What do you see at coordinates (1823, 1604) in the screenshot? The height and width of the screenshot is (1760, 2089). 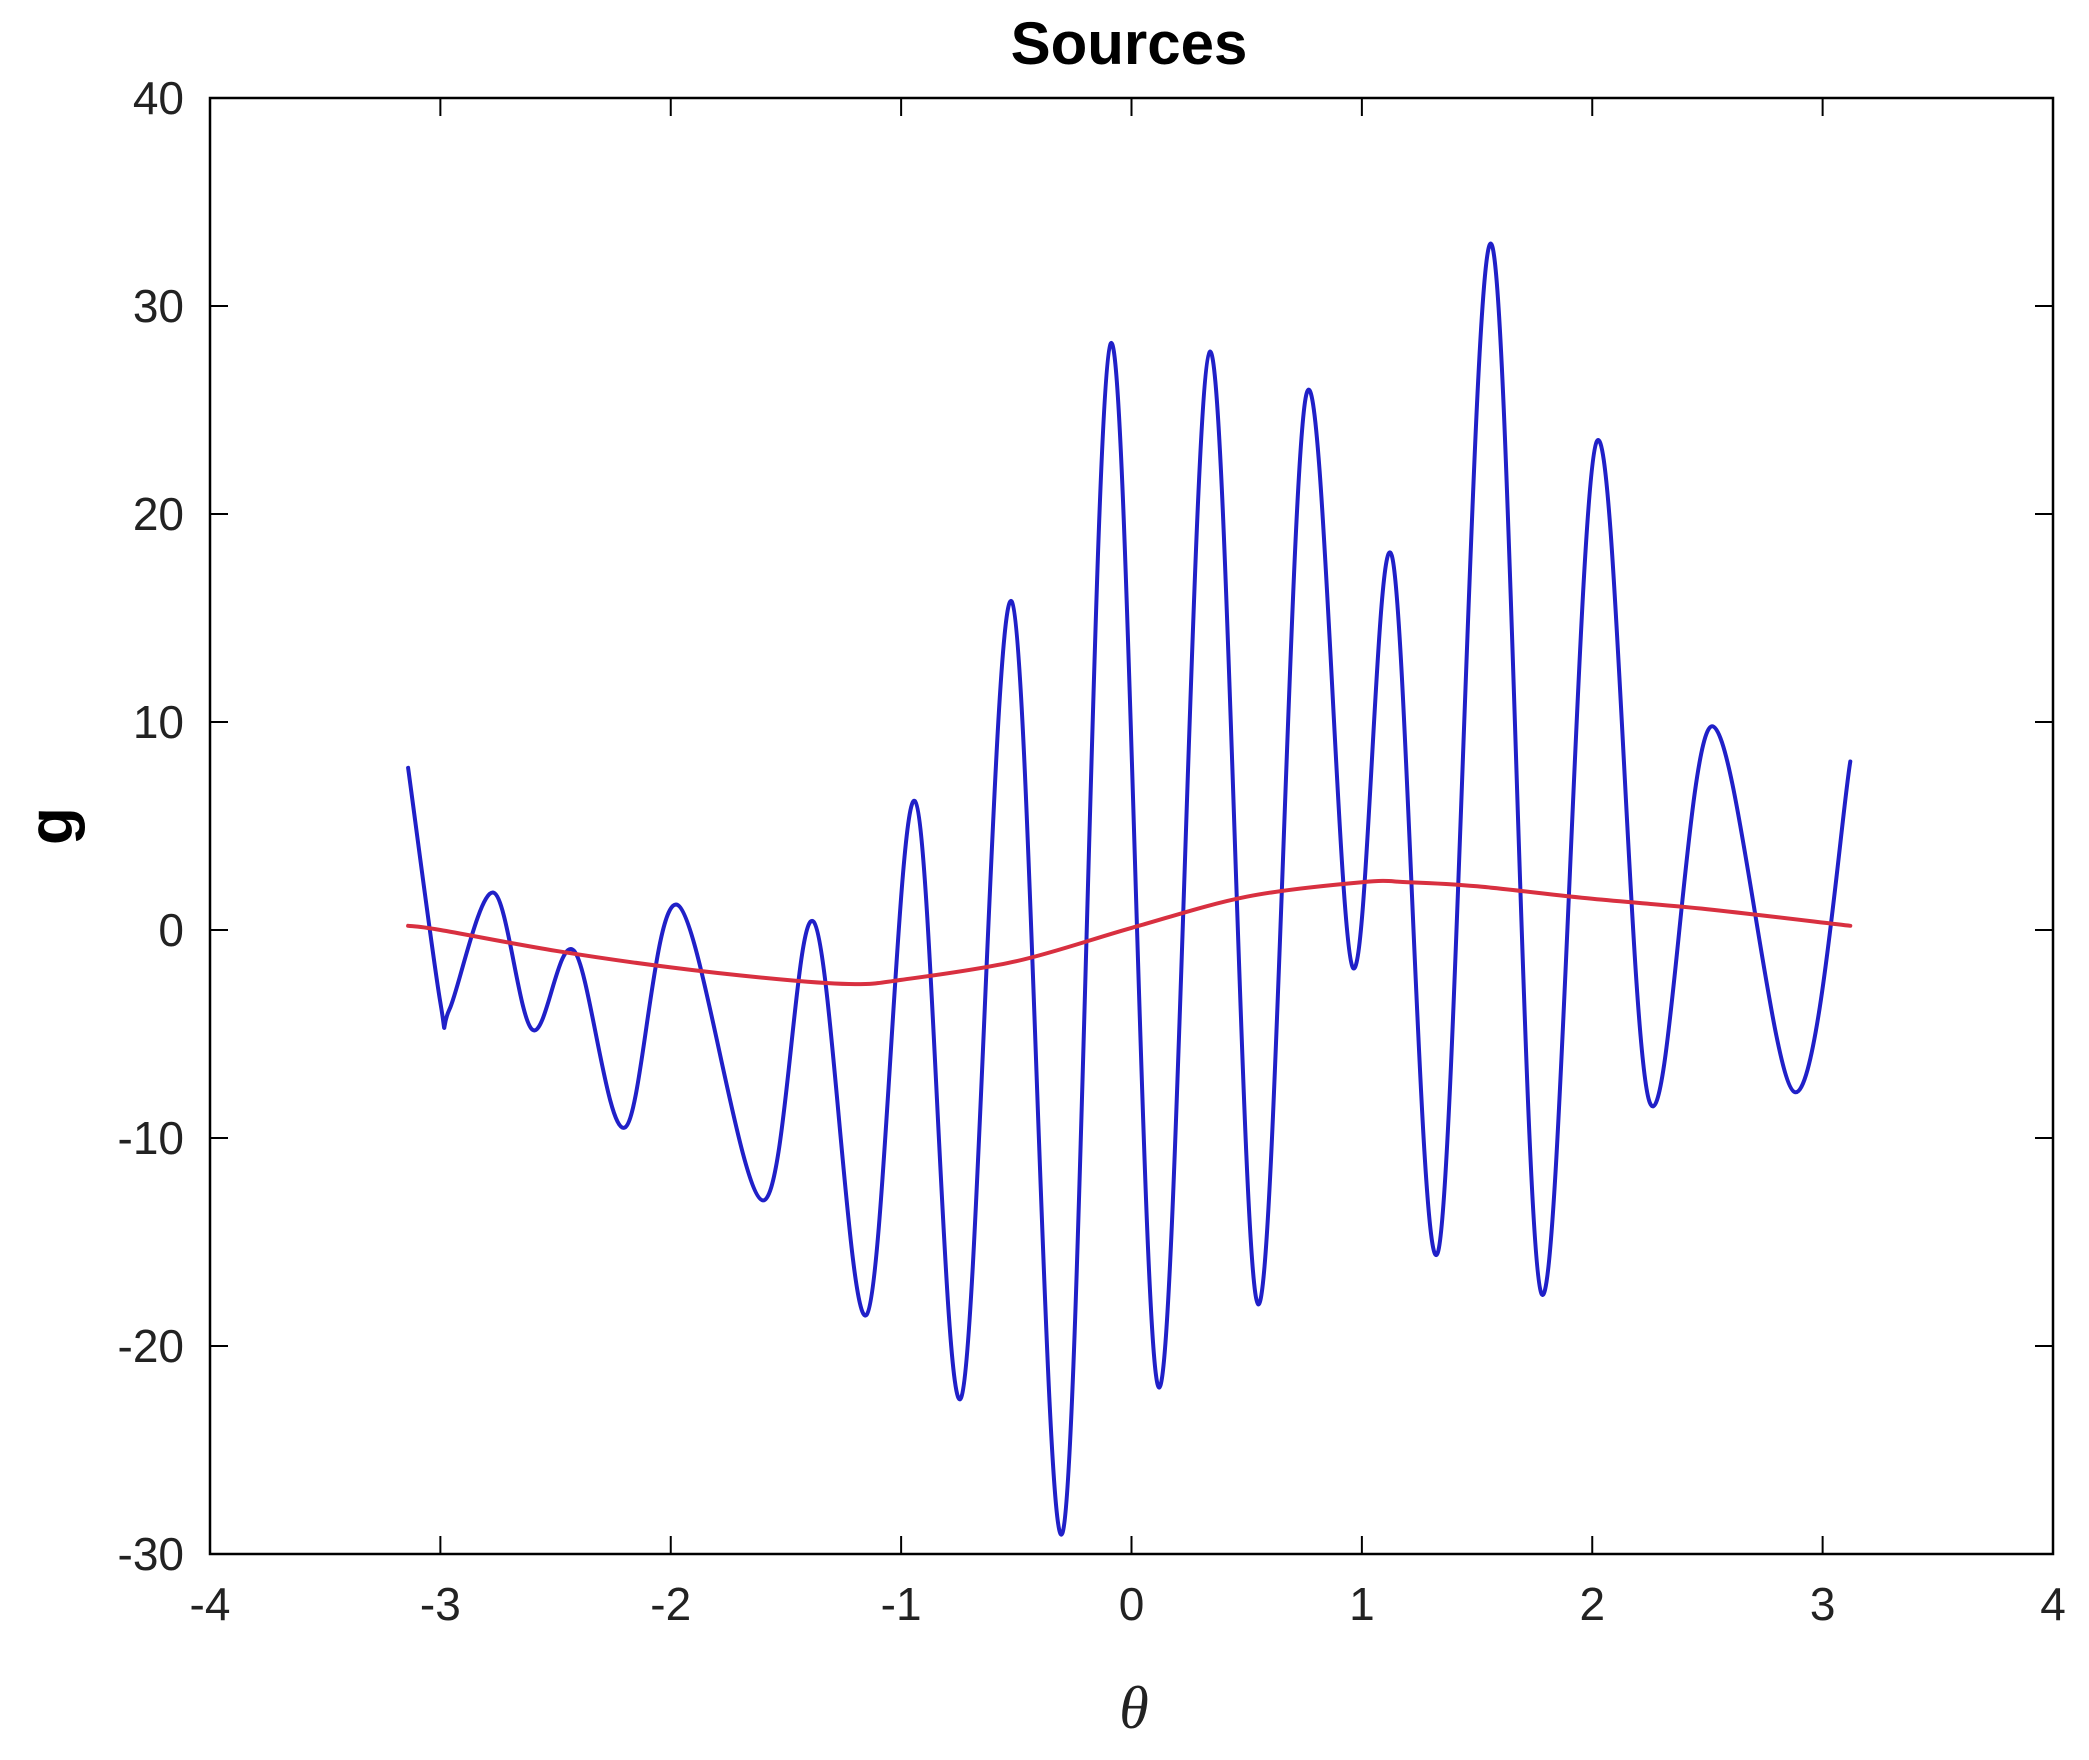 I see `x-tick-label: 3` at bounding box center [1823, 1604].